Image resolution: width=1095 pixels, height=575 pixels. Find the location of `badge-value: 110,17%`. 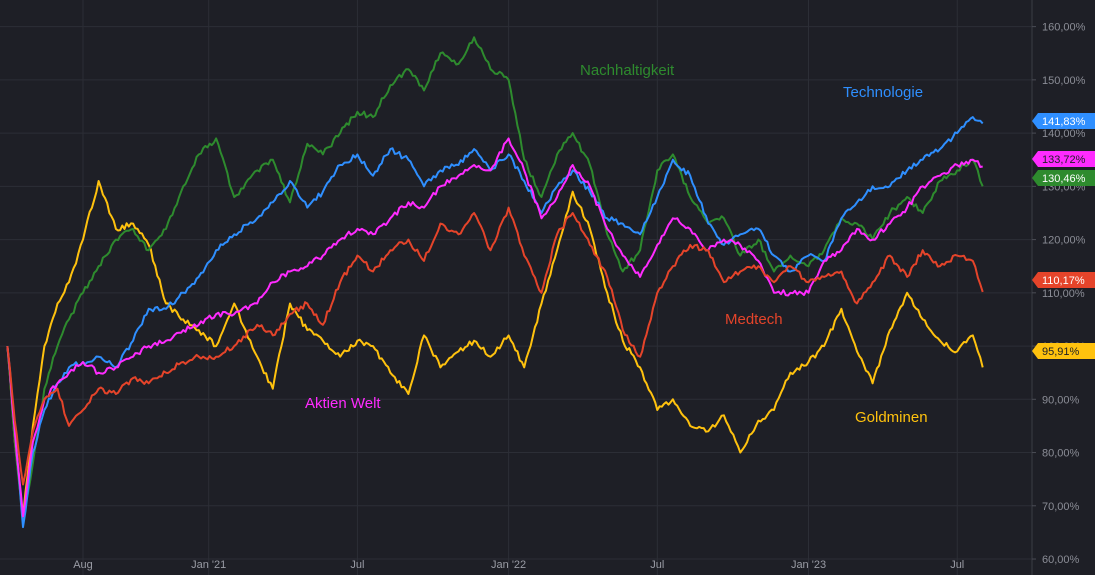

badge-value: 110,17% is located at coordinates (1063, 281).